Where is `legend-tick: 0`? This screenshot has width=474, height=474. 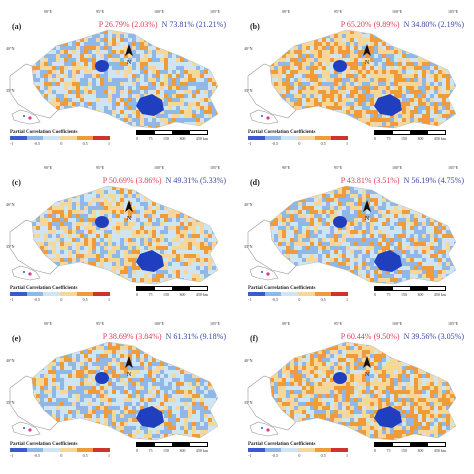 legend-tick: 0 is located at coordinates (61, 299).